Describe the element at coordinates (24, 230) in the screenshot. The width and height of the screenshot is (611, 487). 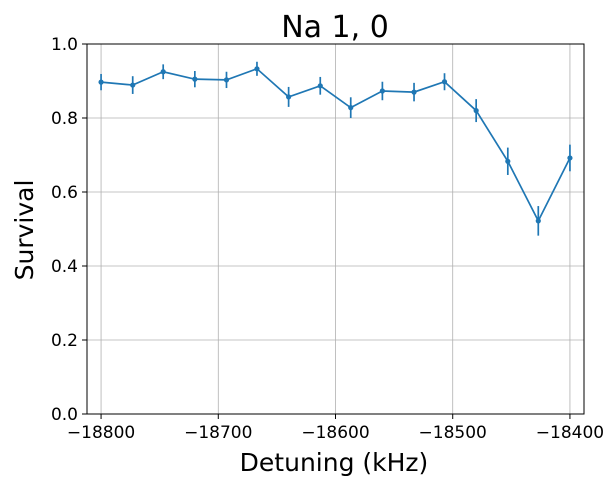
I see `y-axis-label: Survival` at that location.